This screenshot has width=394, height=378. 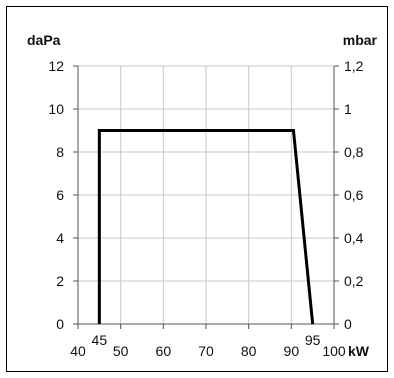 I want to click on y-right-tick-label: 1,2, so click(x=354, y=66).